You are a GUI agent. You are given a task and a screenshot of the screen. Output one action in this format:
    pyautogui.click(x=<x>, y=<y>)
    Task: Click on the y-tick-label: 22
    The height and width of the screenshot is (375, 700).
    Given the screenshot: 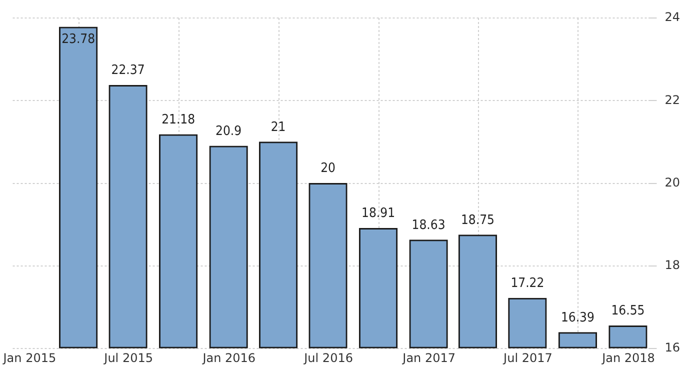 What is the action you would take?
    pyautogui.click(x=672, y=99)
    